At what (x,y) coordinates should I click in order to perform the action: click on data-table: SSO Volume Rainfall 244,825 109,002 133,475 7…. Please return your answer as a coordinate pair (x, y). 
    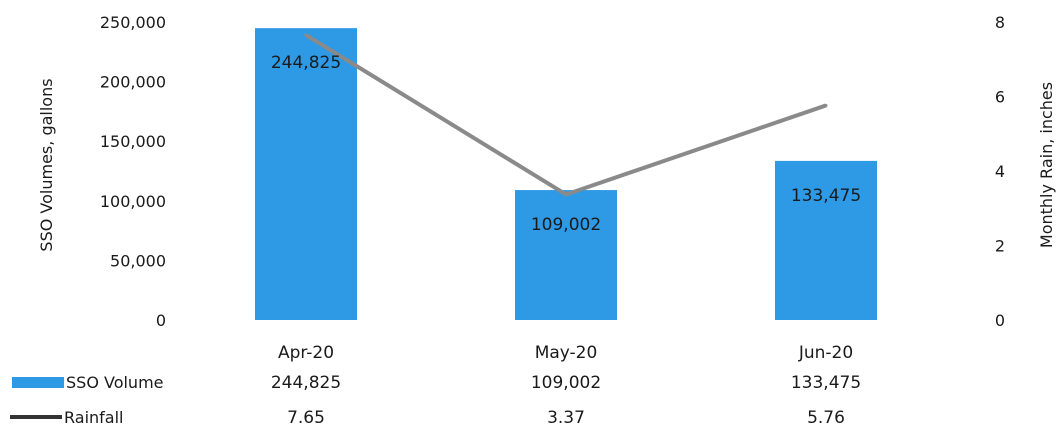
    Looking at the image, I should click on (435, 400).